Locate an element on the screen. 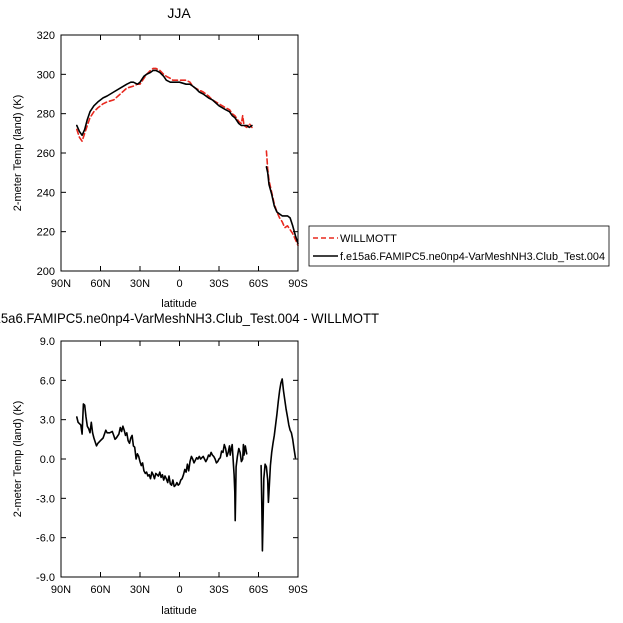 The image size is (623, 623). y-tick-label: 3.0 is located at coordinates (47, 421).